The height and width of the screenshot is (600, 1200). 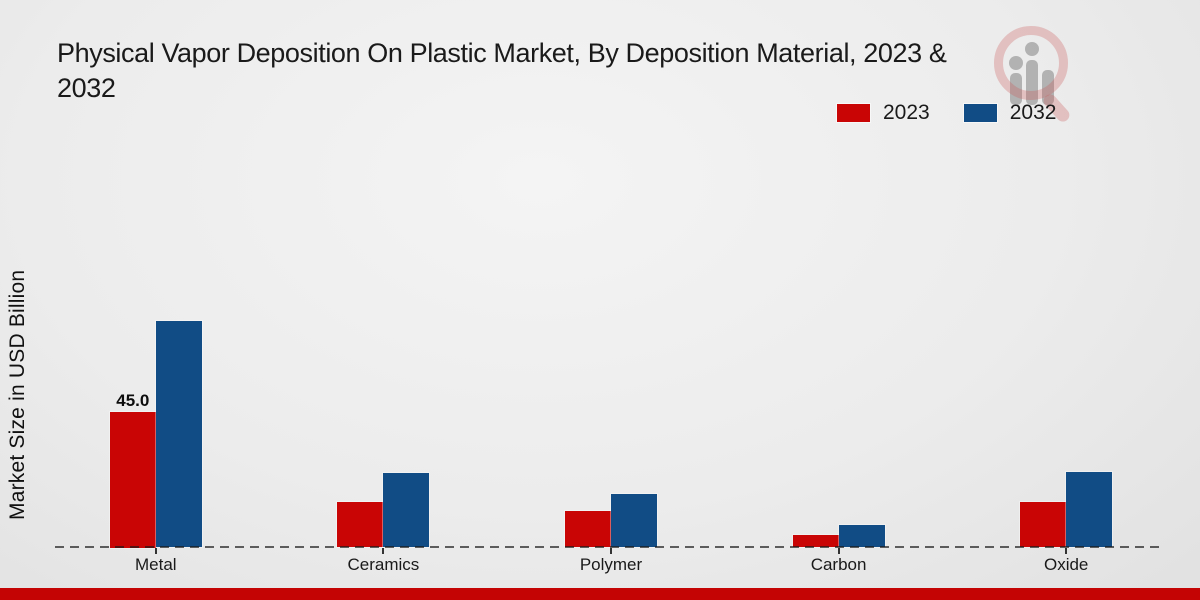 I want to click on bar-oxide-2023, so click(x=1043, y=525).